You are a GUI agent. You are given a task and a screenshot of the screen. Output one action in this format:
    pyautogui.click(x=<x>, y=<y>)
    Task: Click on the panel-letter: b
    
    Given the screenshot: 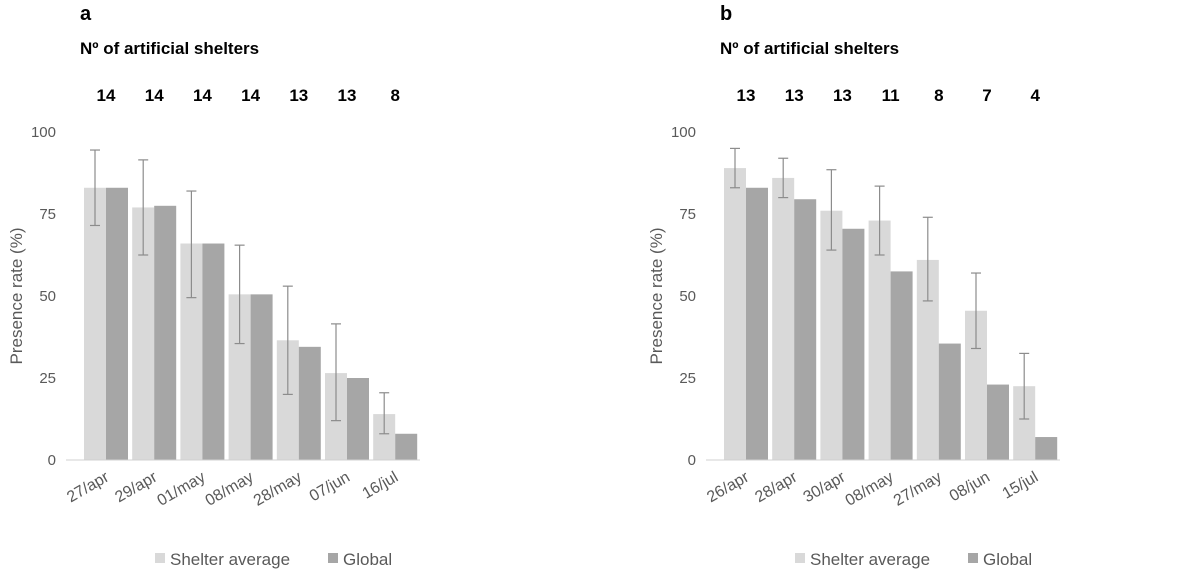 What is the action you would take?
    pyautogui.click(x=726, y=14)
    